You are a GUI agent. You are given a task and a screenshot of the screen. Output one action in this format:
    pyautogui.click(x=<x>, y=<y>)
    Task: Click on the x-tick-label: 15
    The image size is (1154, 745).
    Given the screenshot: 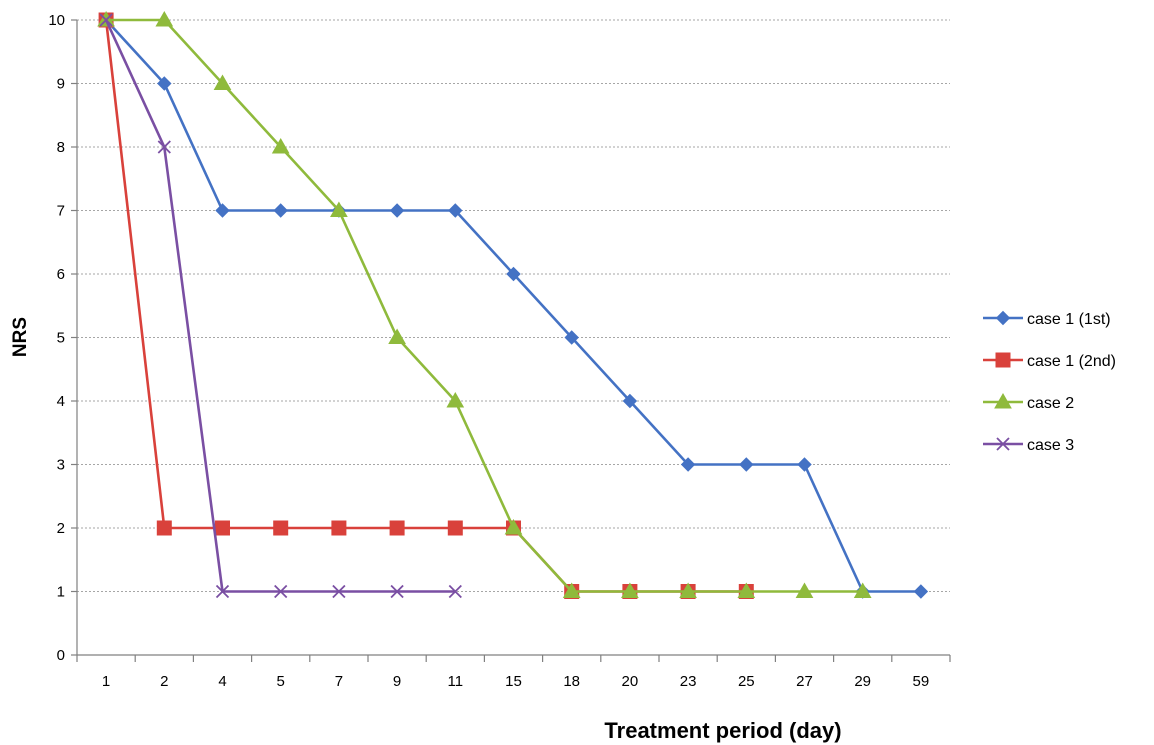 What is the action you would take?
    pyautogui.click(x=513, y=681)
    